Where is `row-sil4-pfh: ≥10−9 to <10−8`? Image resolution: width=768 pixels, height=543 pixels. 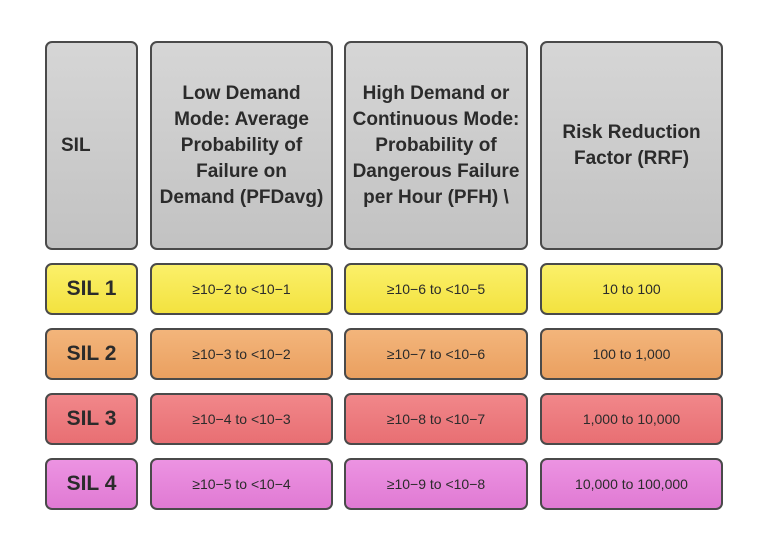 row-sil4-pfh: ≥10−9 to <10−8 is located at coordinates (436, 484).